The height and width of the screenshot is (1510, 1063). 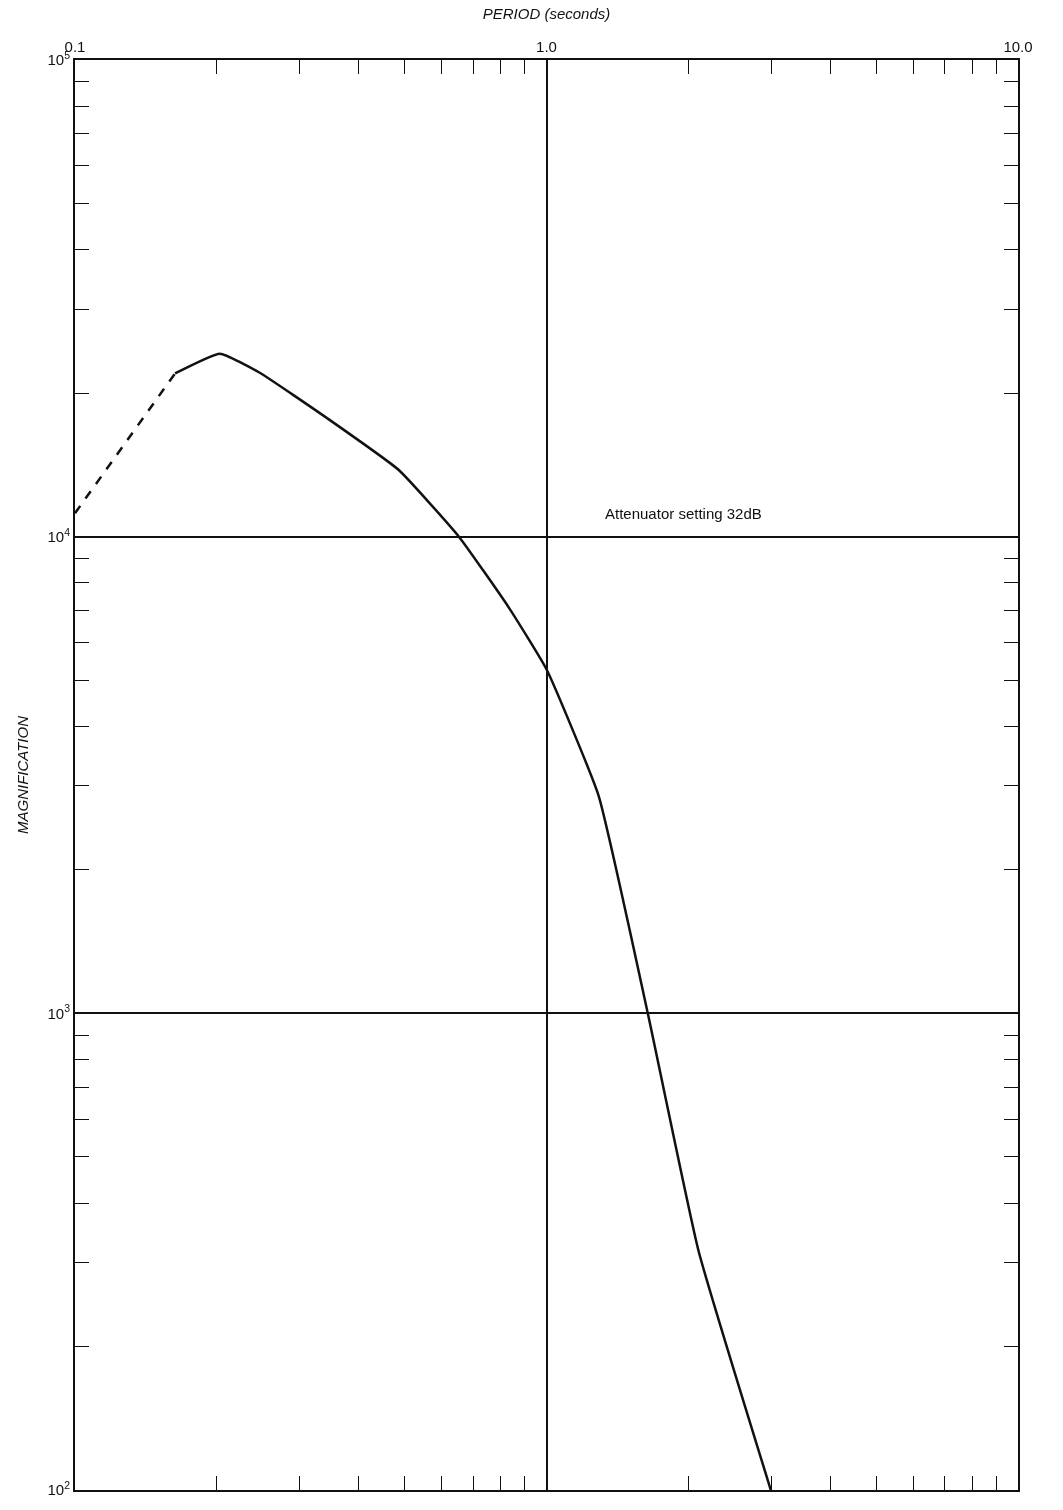 What do you see at coordinates (683, 513) in the screenshot?
I see `annotation: Attenuator setting 32dB` at bounding box center [683, 513].